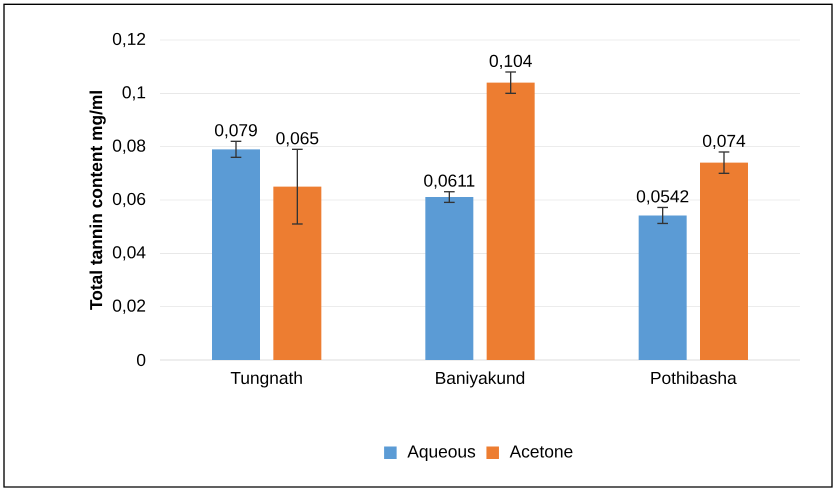  Describe the element at coordinates (134, 93) in the screenshot. I see `y-tick-label: 0,1` at that location.